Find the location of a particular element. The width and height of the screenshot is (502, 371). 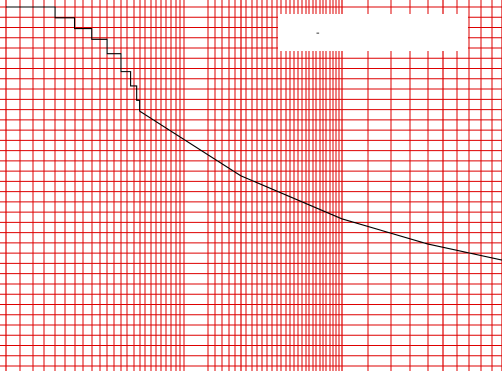

legend-box is located at coordinates (373, 32).